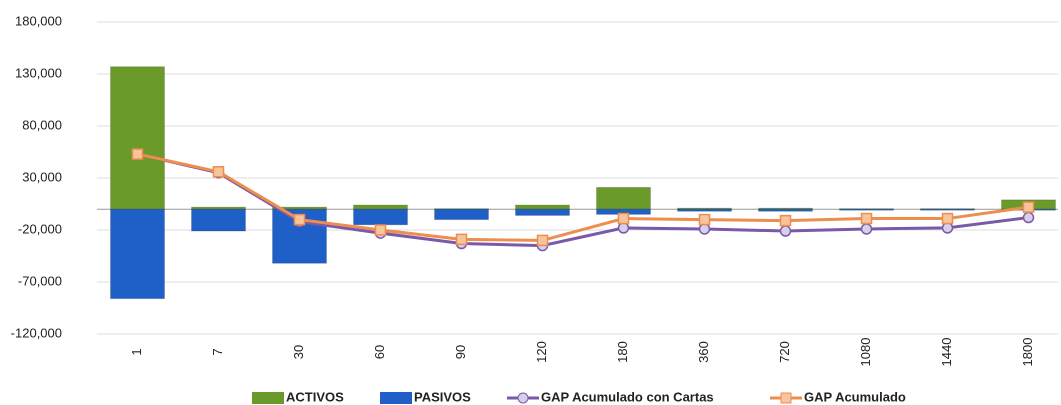 This screenshot has height=405, width=1061. I want to click on legend-label: ACTIVOS, so click(315, 396).